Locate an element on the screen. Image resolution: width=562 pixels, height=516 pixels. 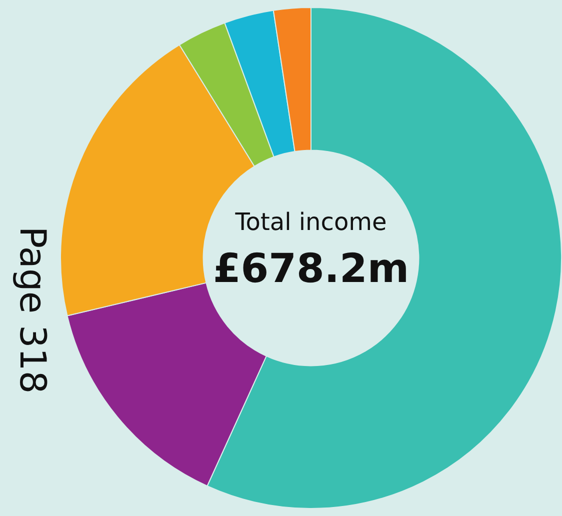
text: Total income is located at coordinates (311, 222).